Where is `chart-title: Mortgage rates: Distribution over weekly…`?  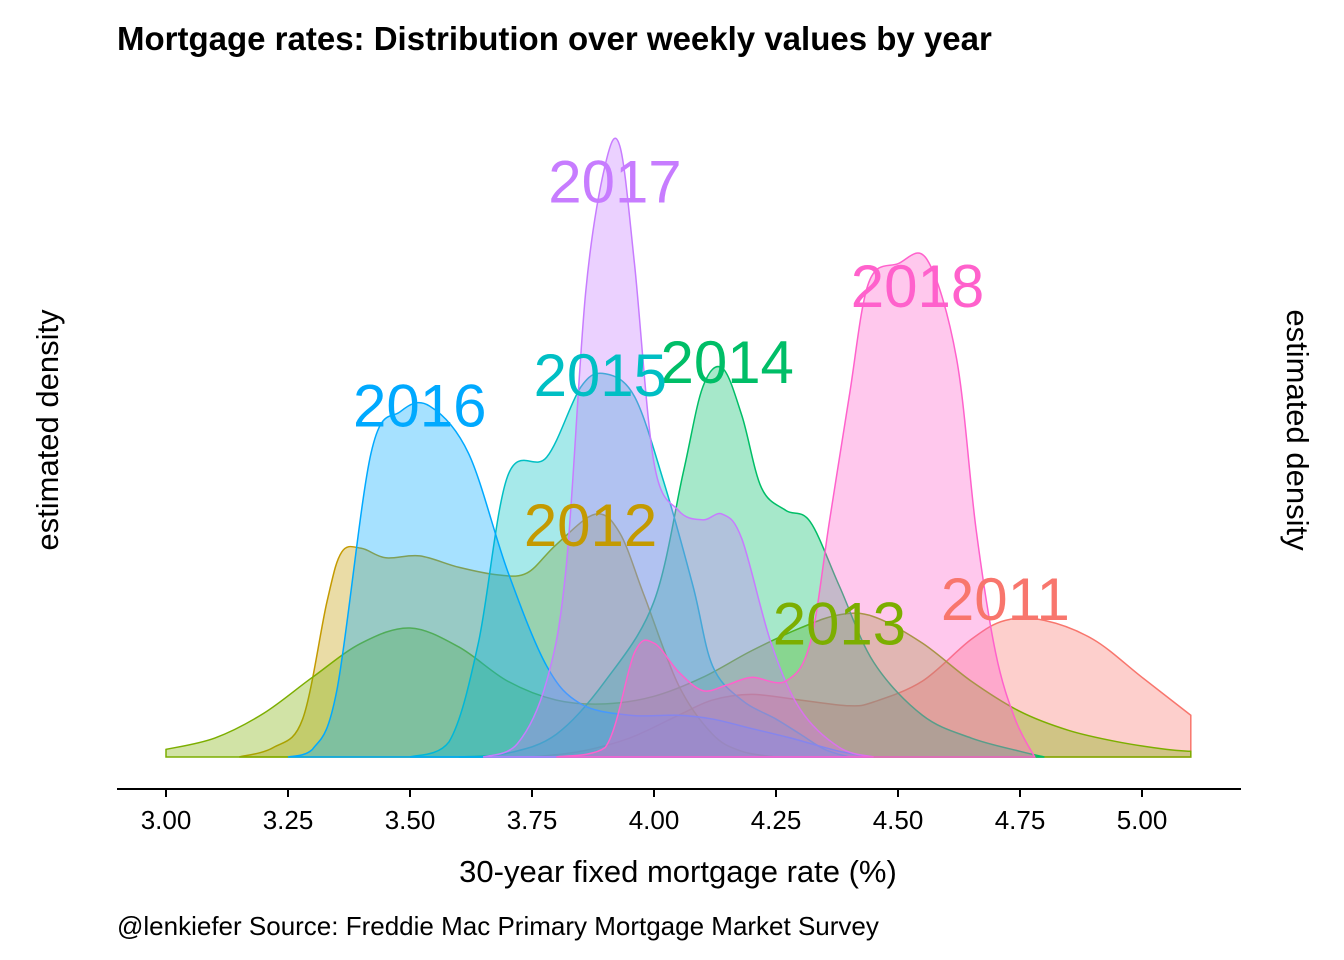 chart-title: Mortgage rates: Distribution over weekly… is located at coordinates (554, 38).